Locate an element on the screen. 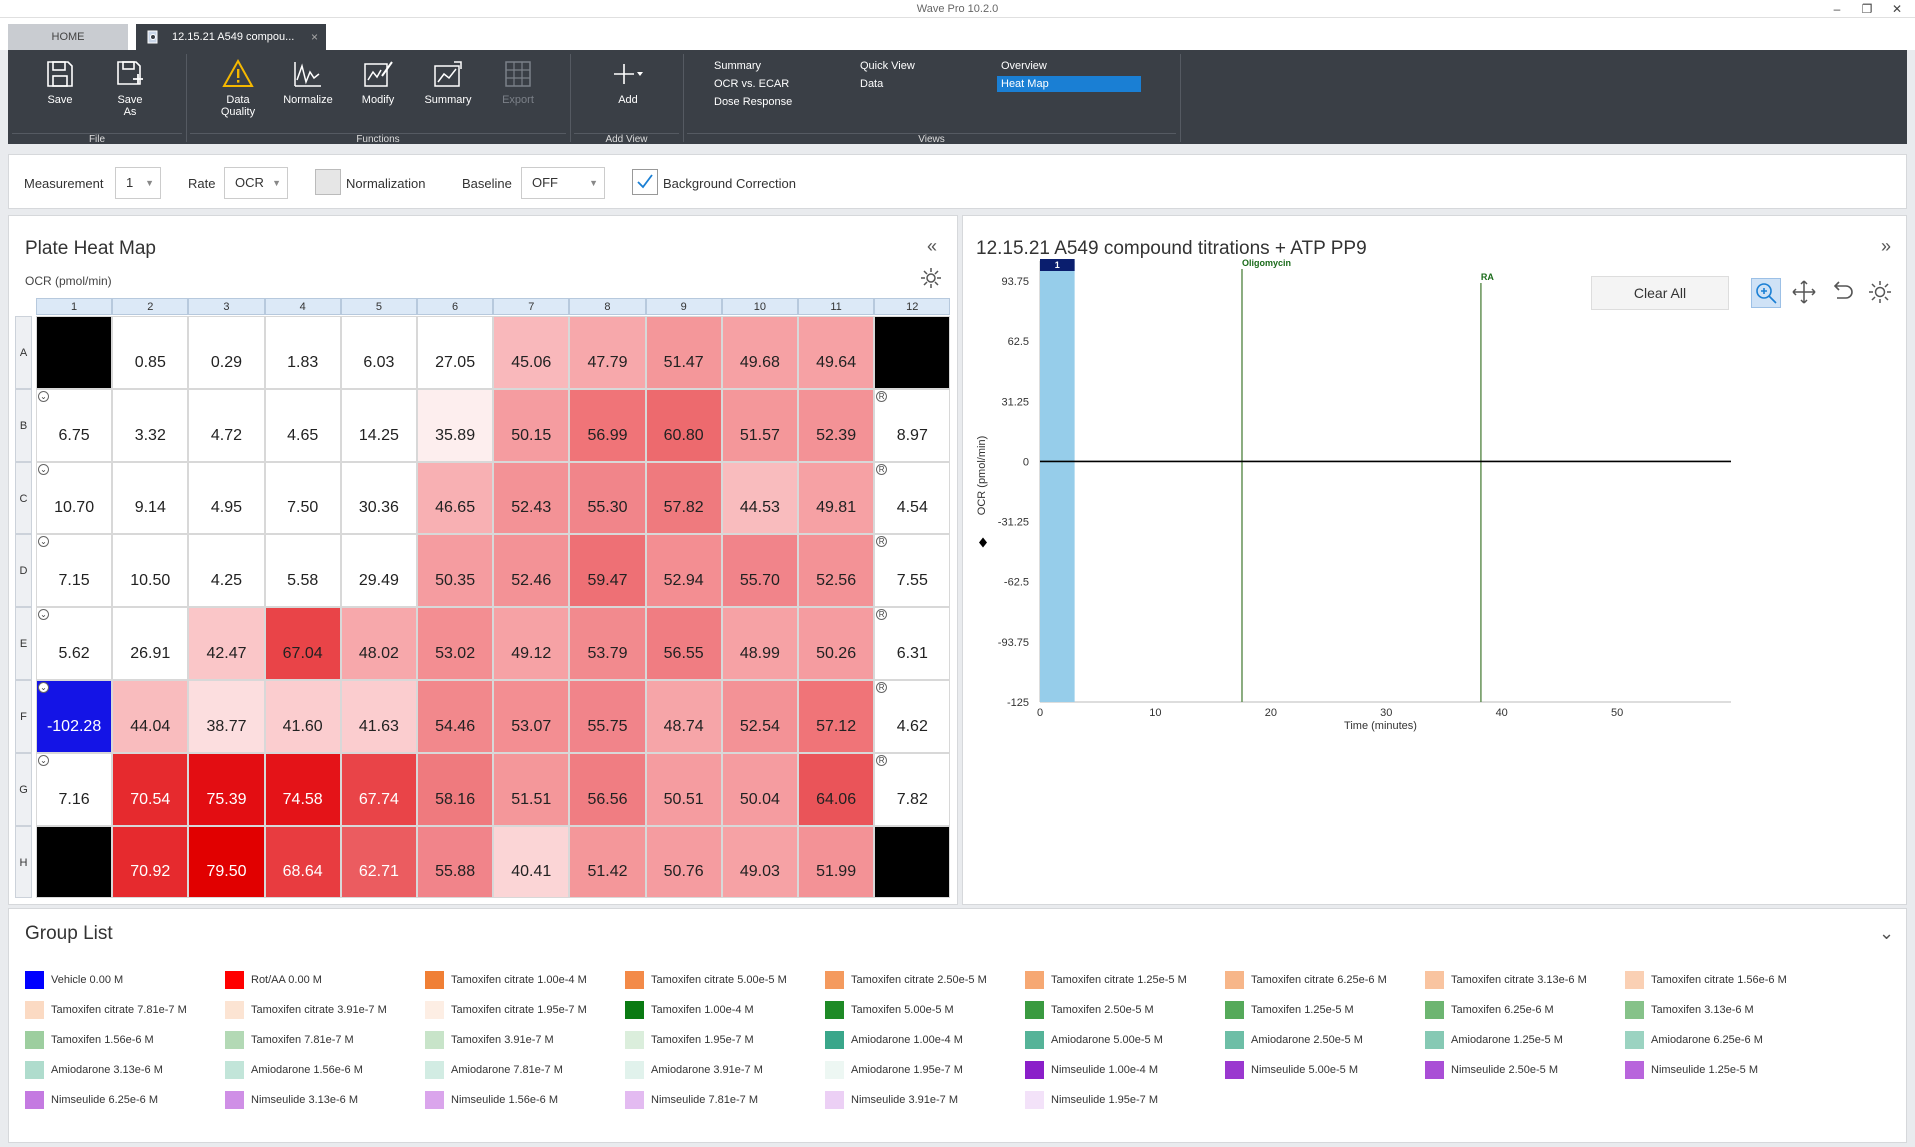  restore-button: ❐ is located at coordinates (1867, 9).